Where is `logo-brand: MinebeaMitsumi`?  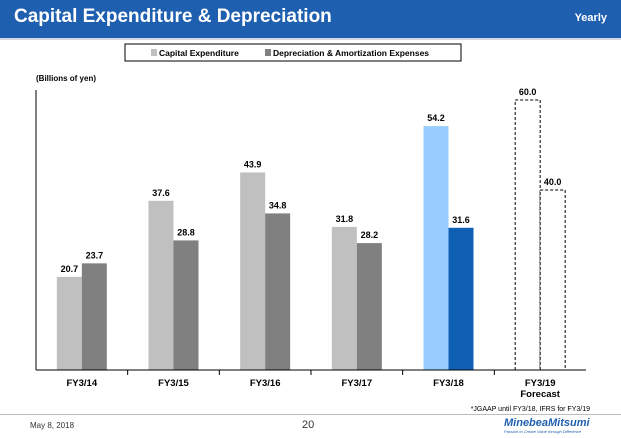 logo-brand: MinebeaMitsumi is located at coordinates (547, 423).